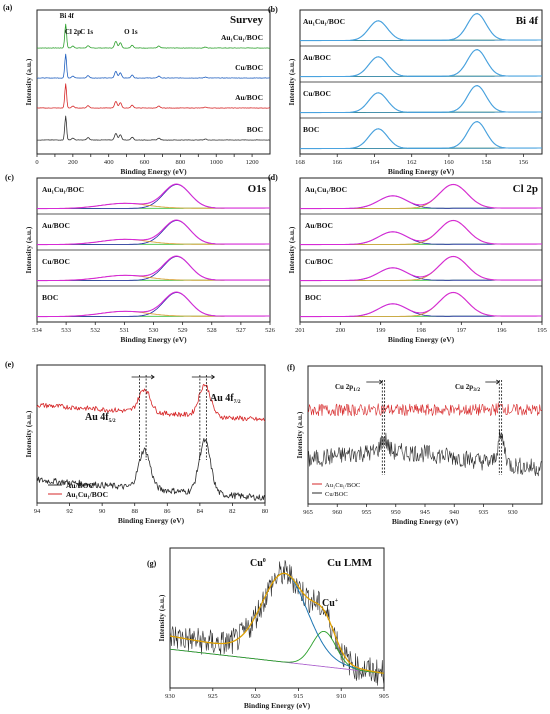  I want to click on x-tick-label: 196, so click(502, 330).